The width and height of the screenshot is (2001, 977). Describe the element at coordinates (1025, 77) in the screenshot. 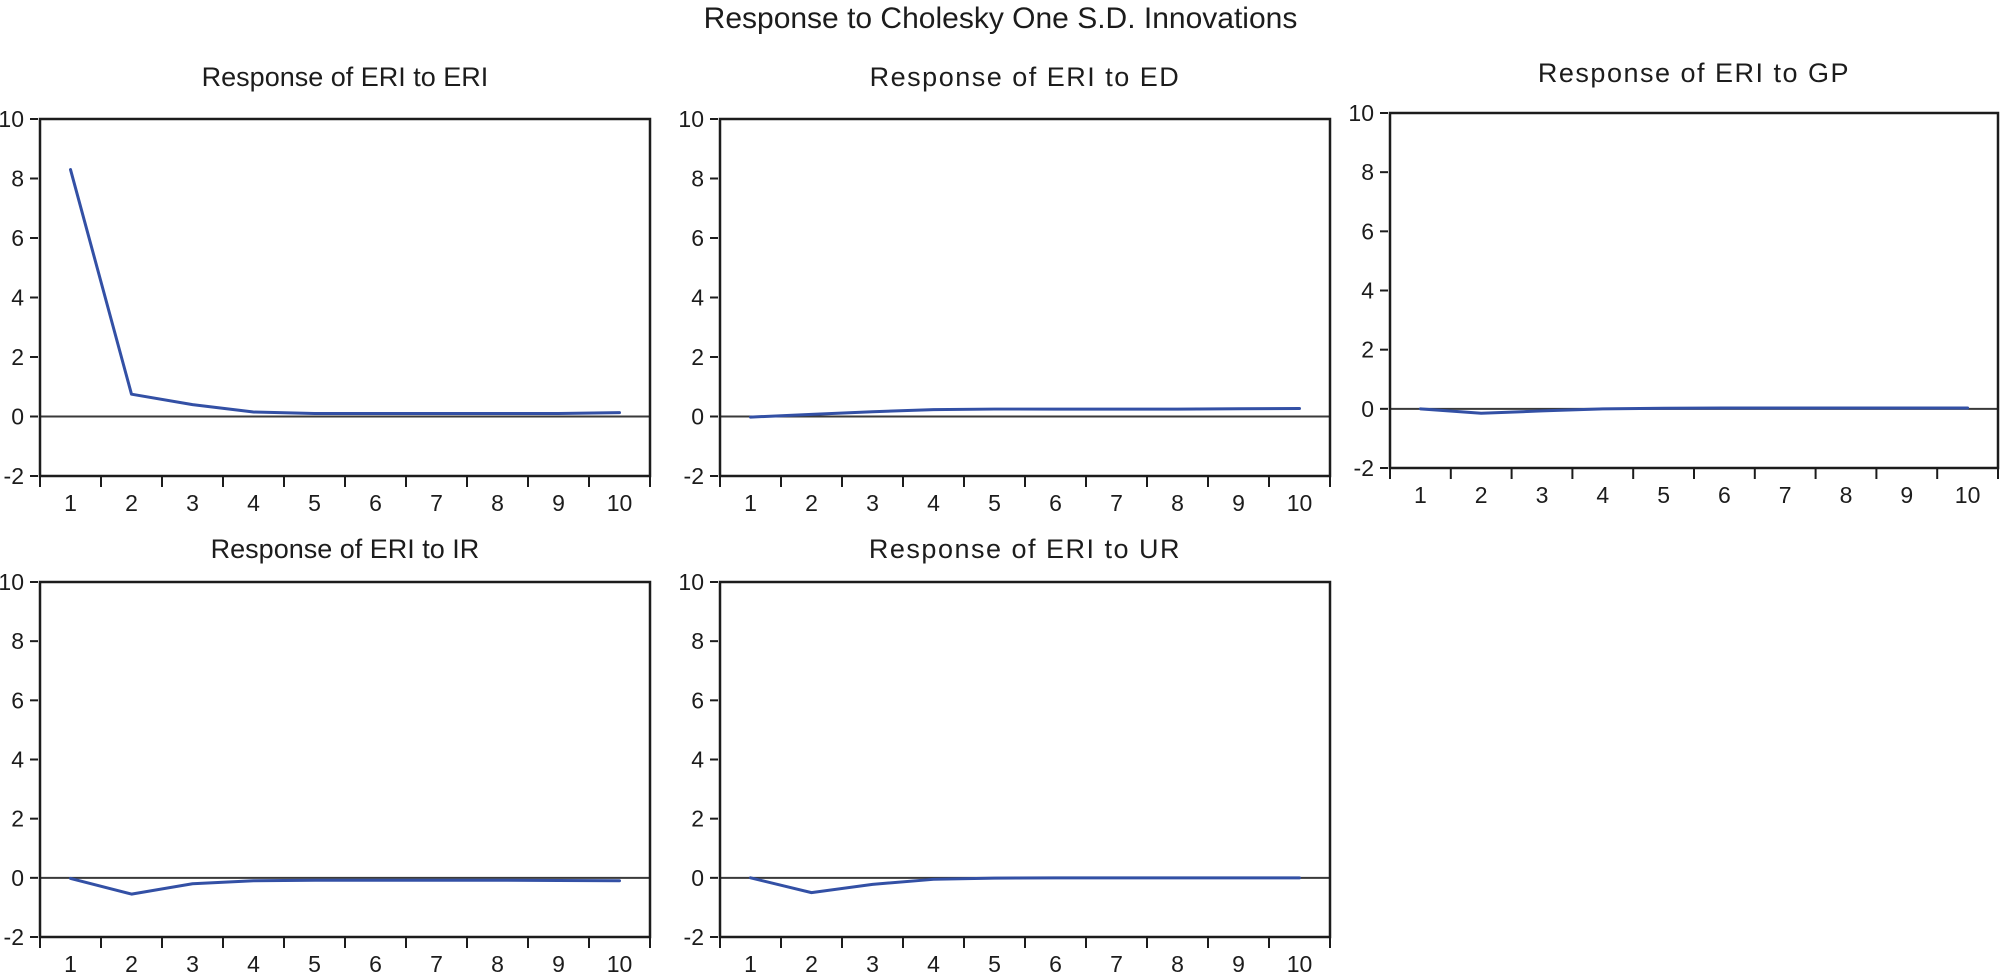

I see `chart-title: Response of ERI to ED` at that location.